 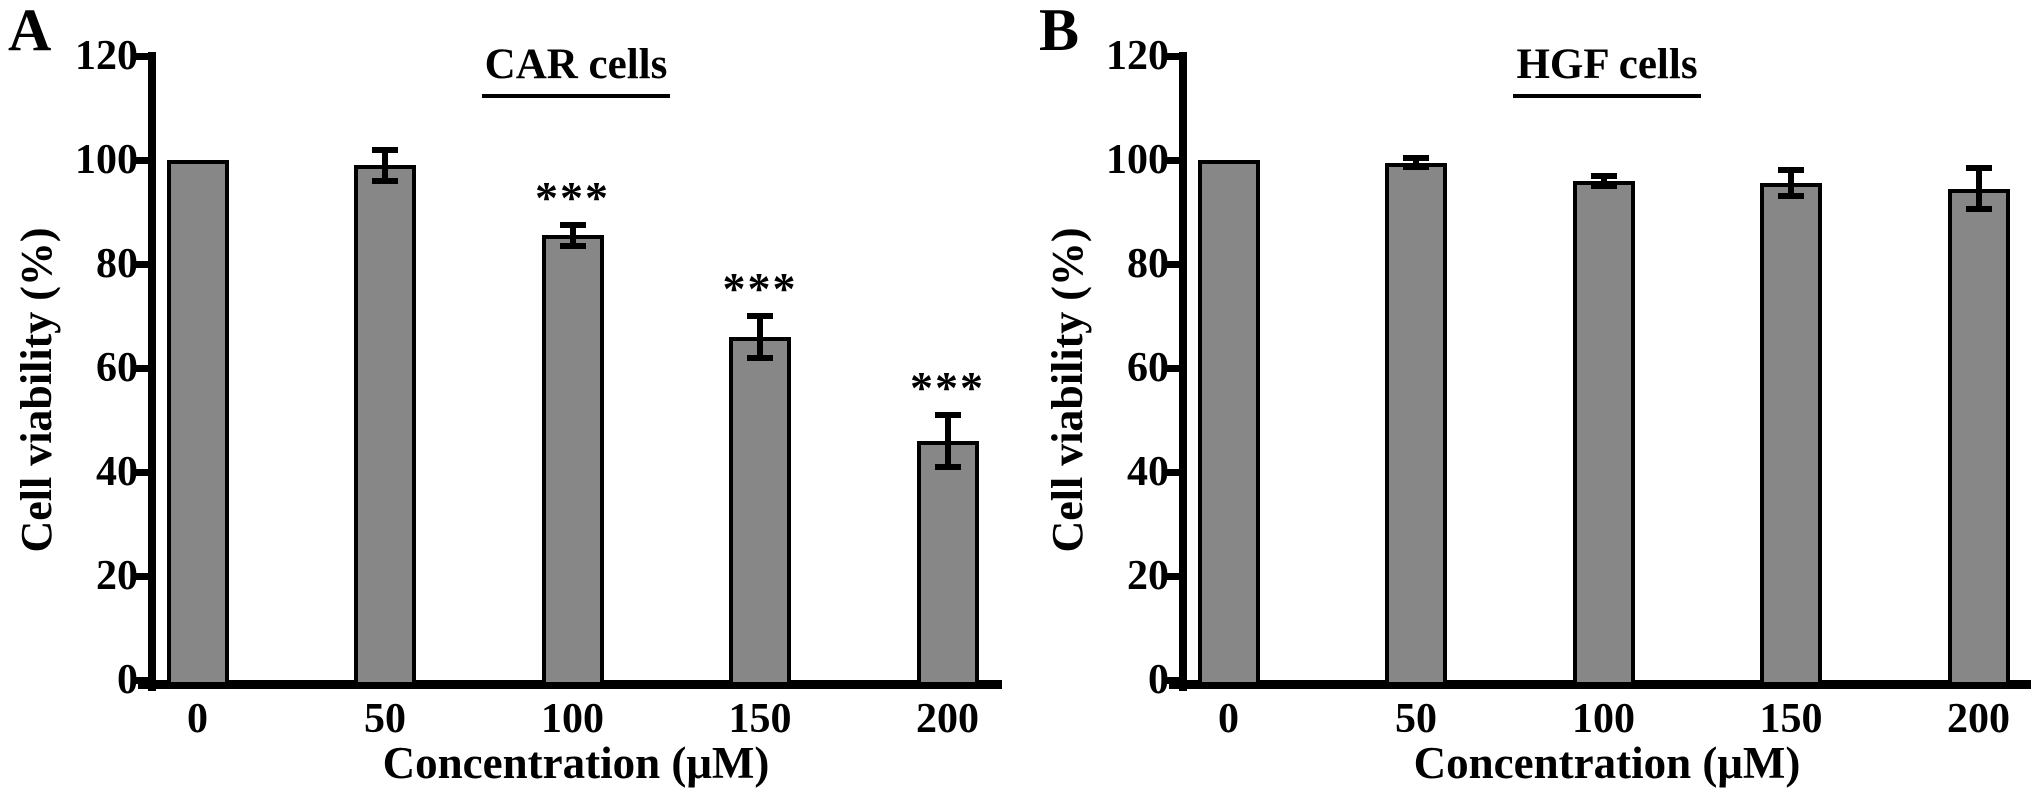 I want to click on chart-title-text: HGF cells, so click(x=1607, y=70).